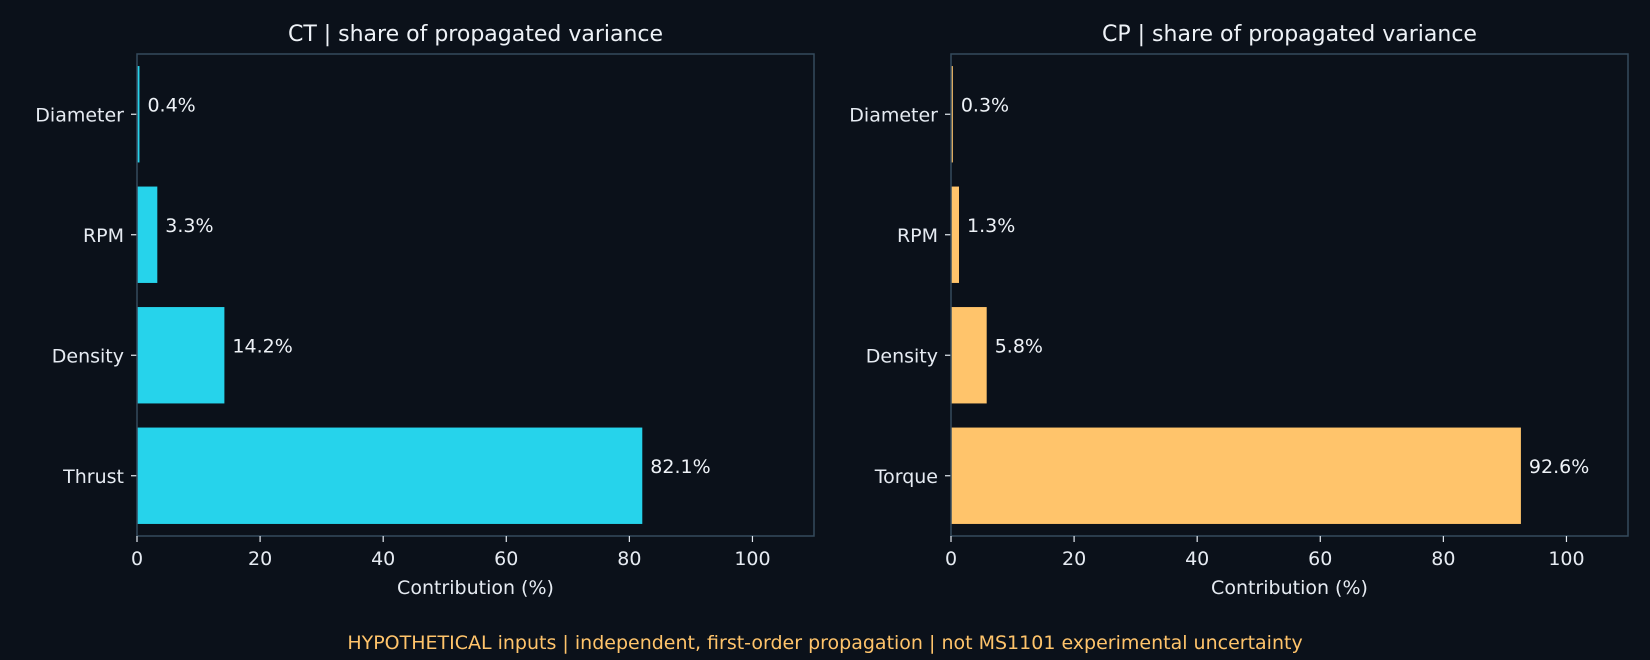 This screenshot has height=660, width=1650. I want to click on data-label: 5.8%, so click(1019, 346).